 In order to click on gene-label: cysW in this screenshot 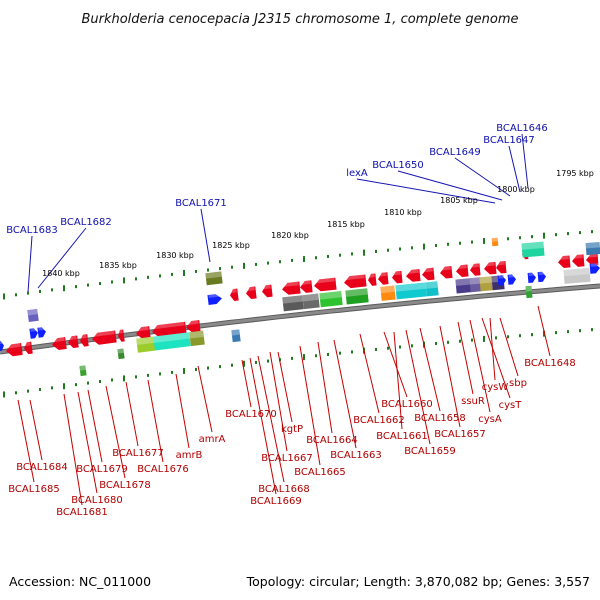, I will do `click(495, 387)`.